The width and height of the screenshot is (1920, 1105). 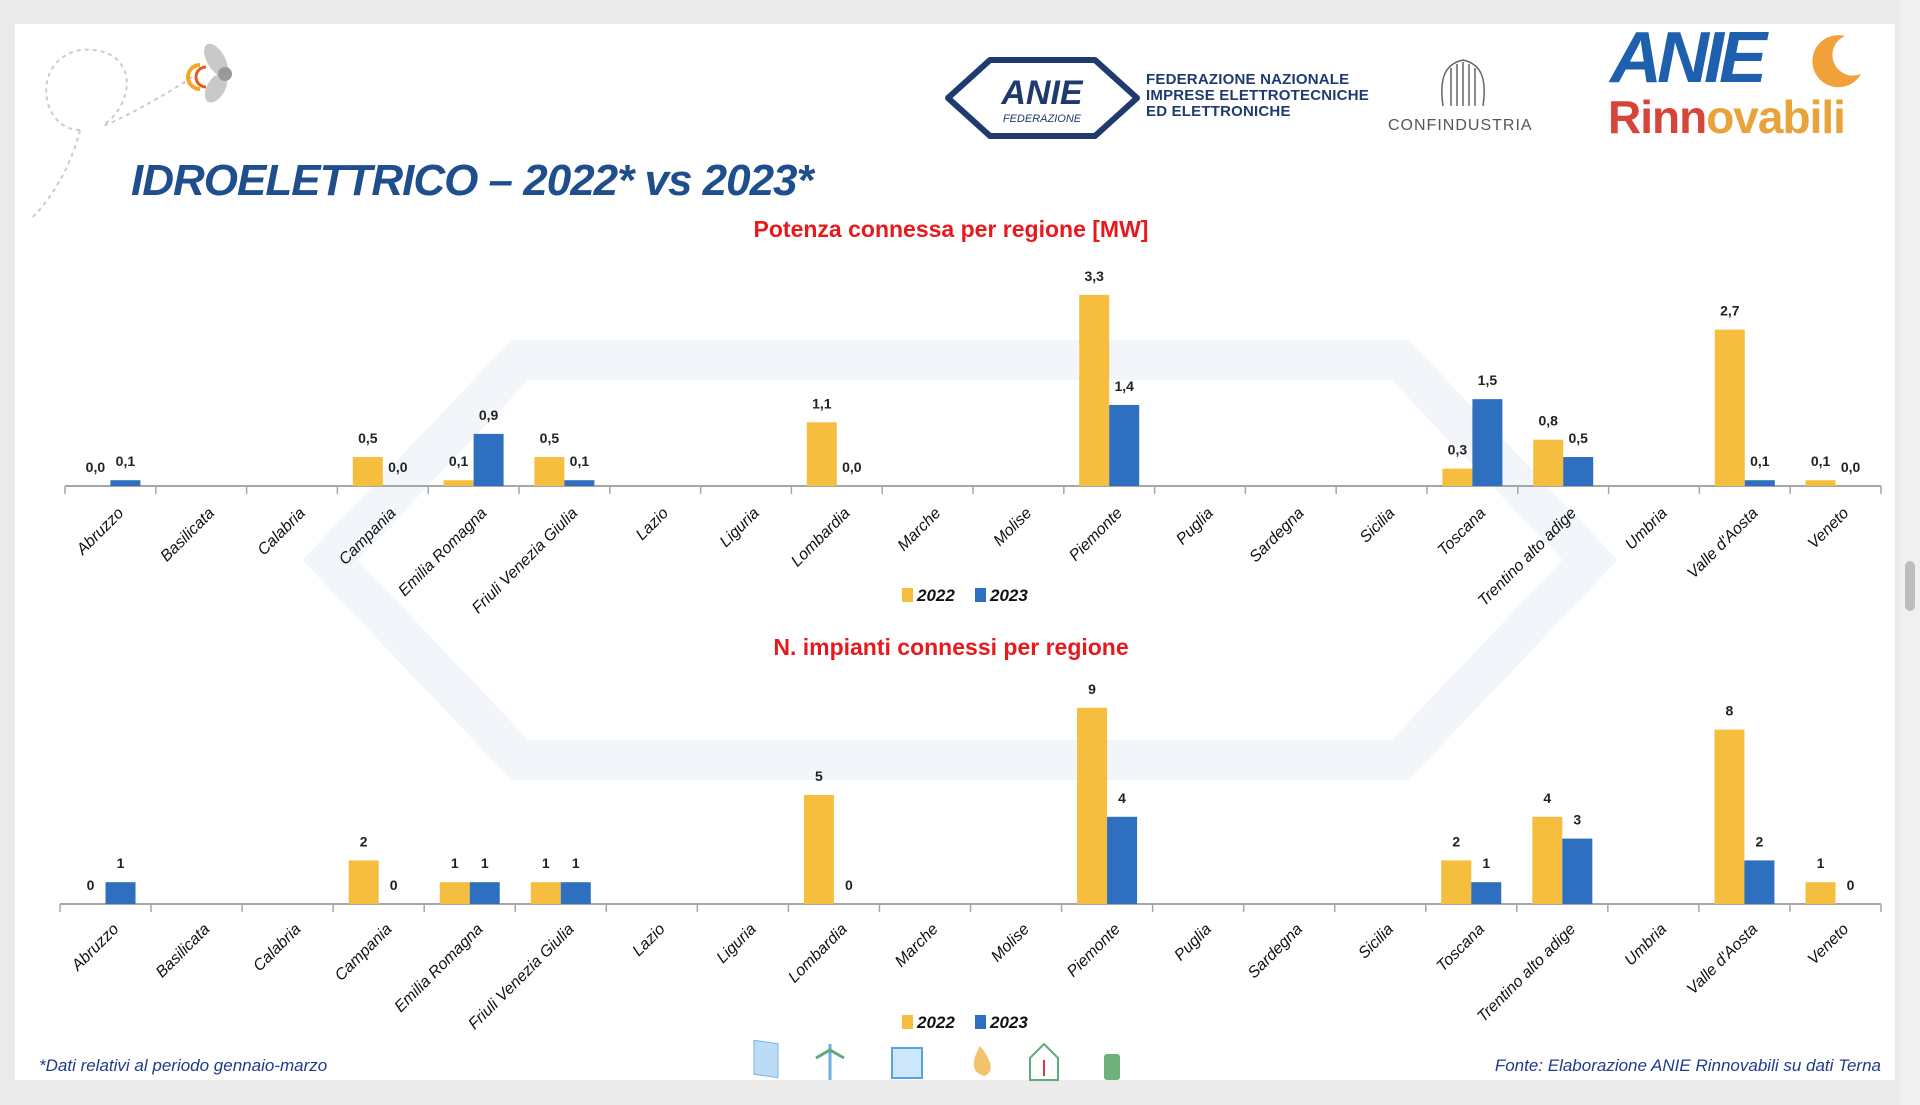 I want to click on x-tick-label: Trentino alto adige, so click(x=1526, y=973).